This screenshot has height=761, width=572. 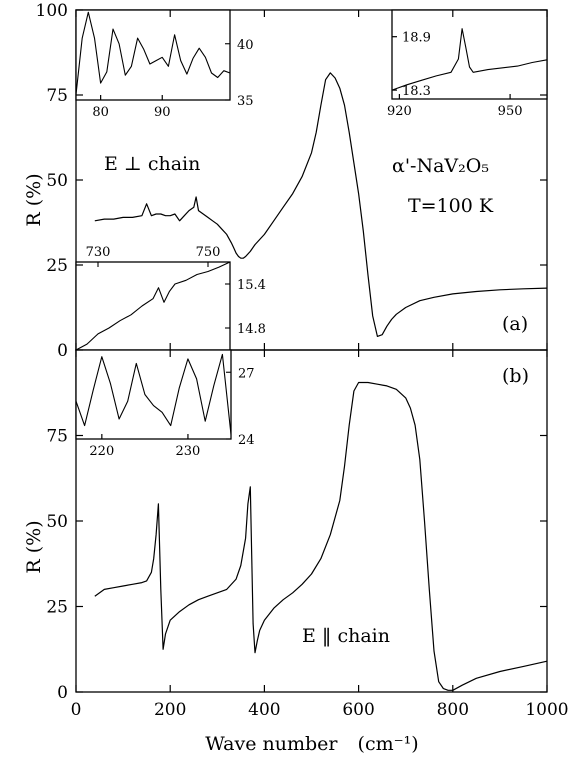 What do you see at coordinates (98, 252) in the screenshot?
I see `inset-a-bottomleft-xtick-label: 730` at bounding box center [98, 252].